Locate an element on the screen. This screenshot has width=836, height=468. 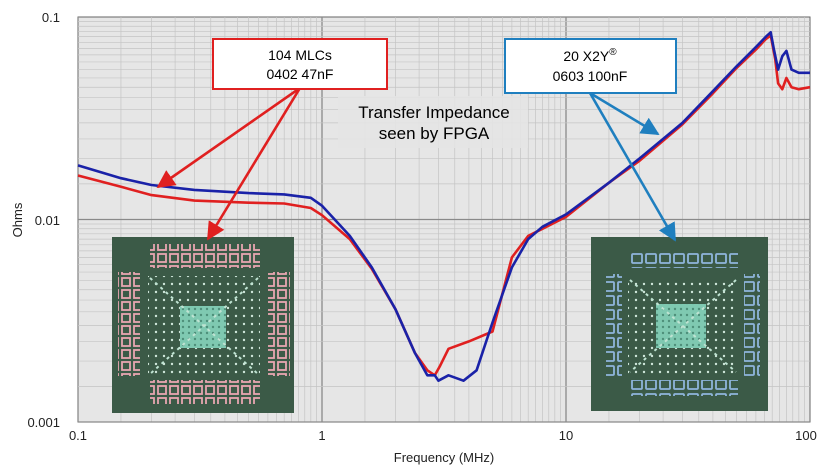
annotation-x2y-text: 20 X2Y is located at coordinates (586, 56).